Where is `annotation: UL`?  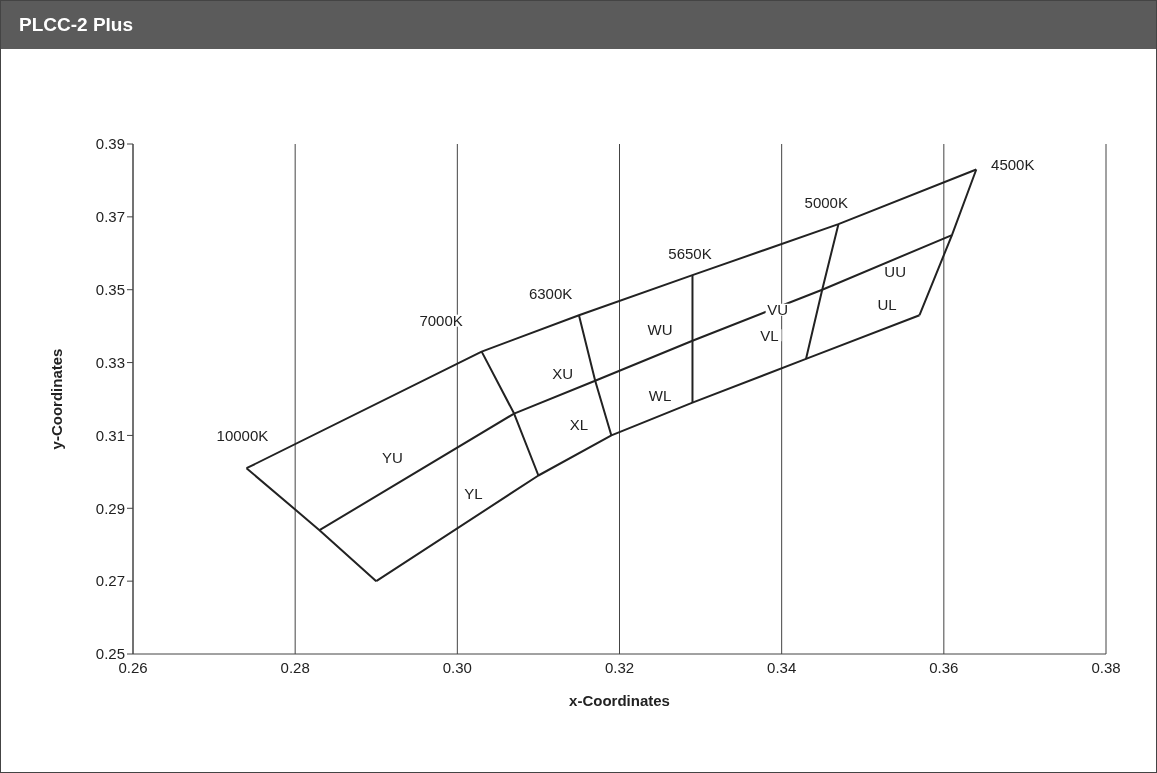
annotation: UL is located at coordinates (887, 304).